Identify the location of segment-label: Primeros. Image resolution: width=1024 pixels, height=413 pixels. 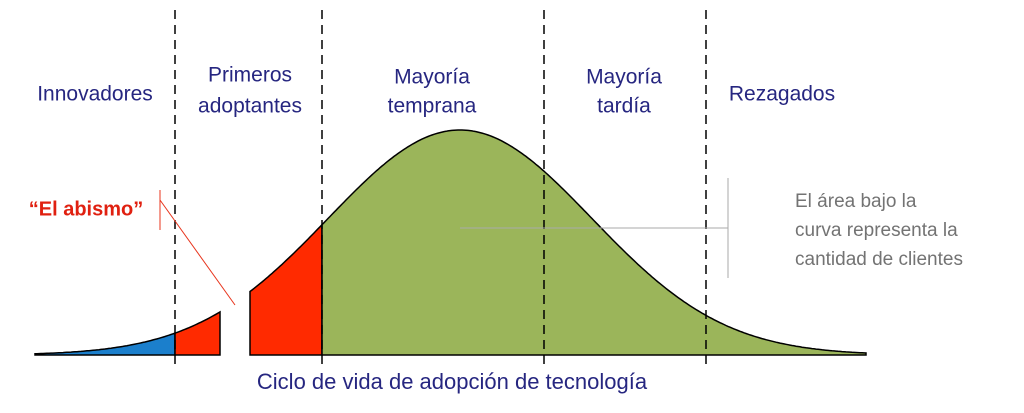
(250, 75).